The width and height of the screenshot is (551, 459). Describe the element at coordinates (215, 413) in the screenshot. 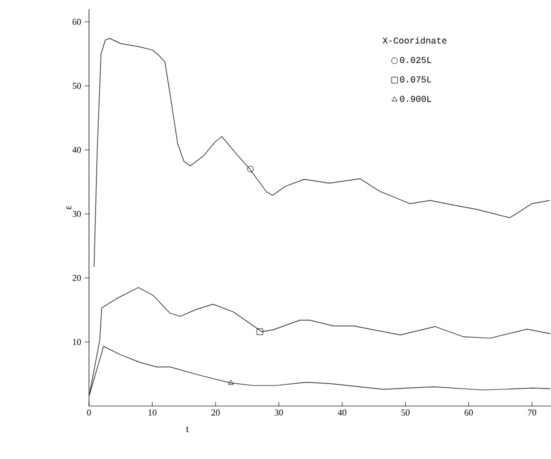

I see `x-tick-label: 20` at that location.